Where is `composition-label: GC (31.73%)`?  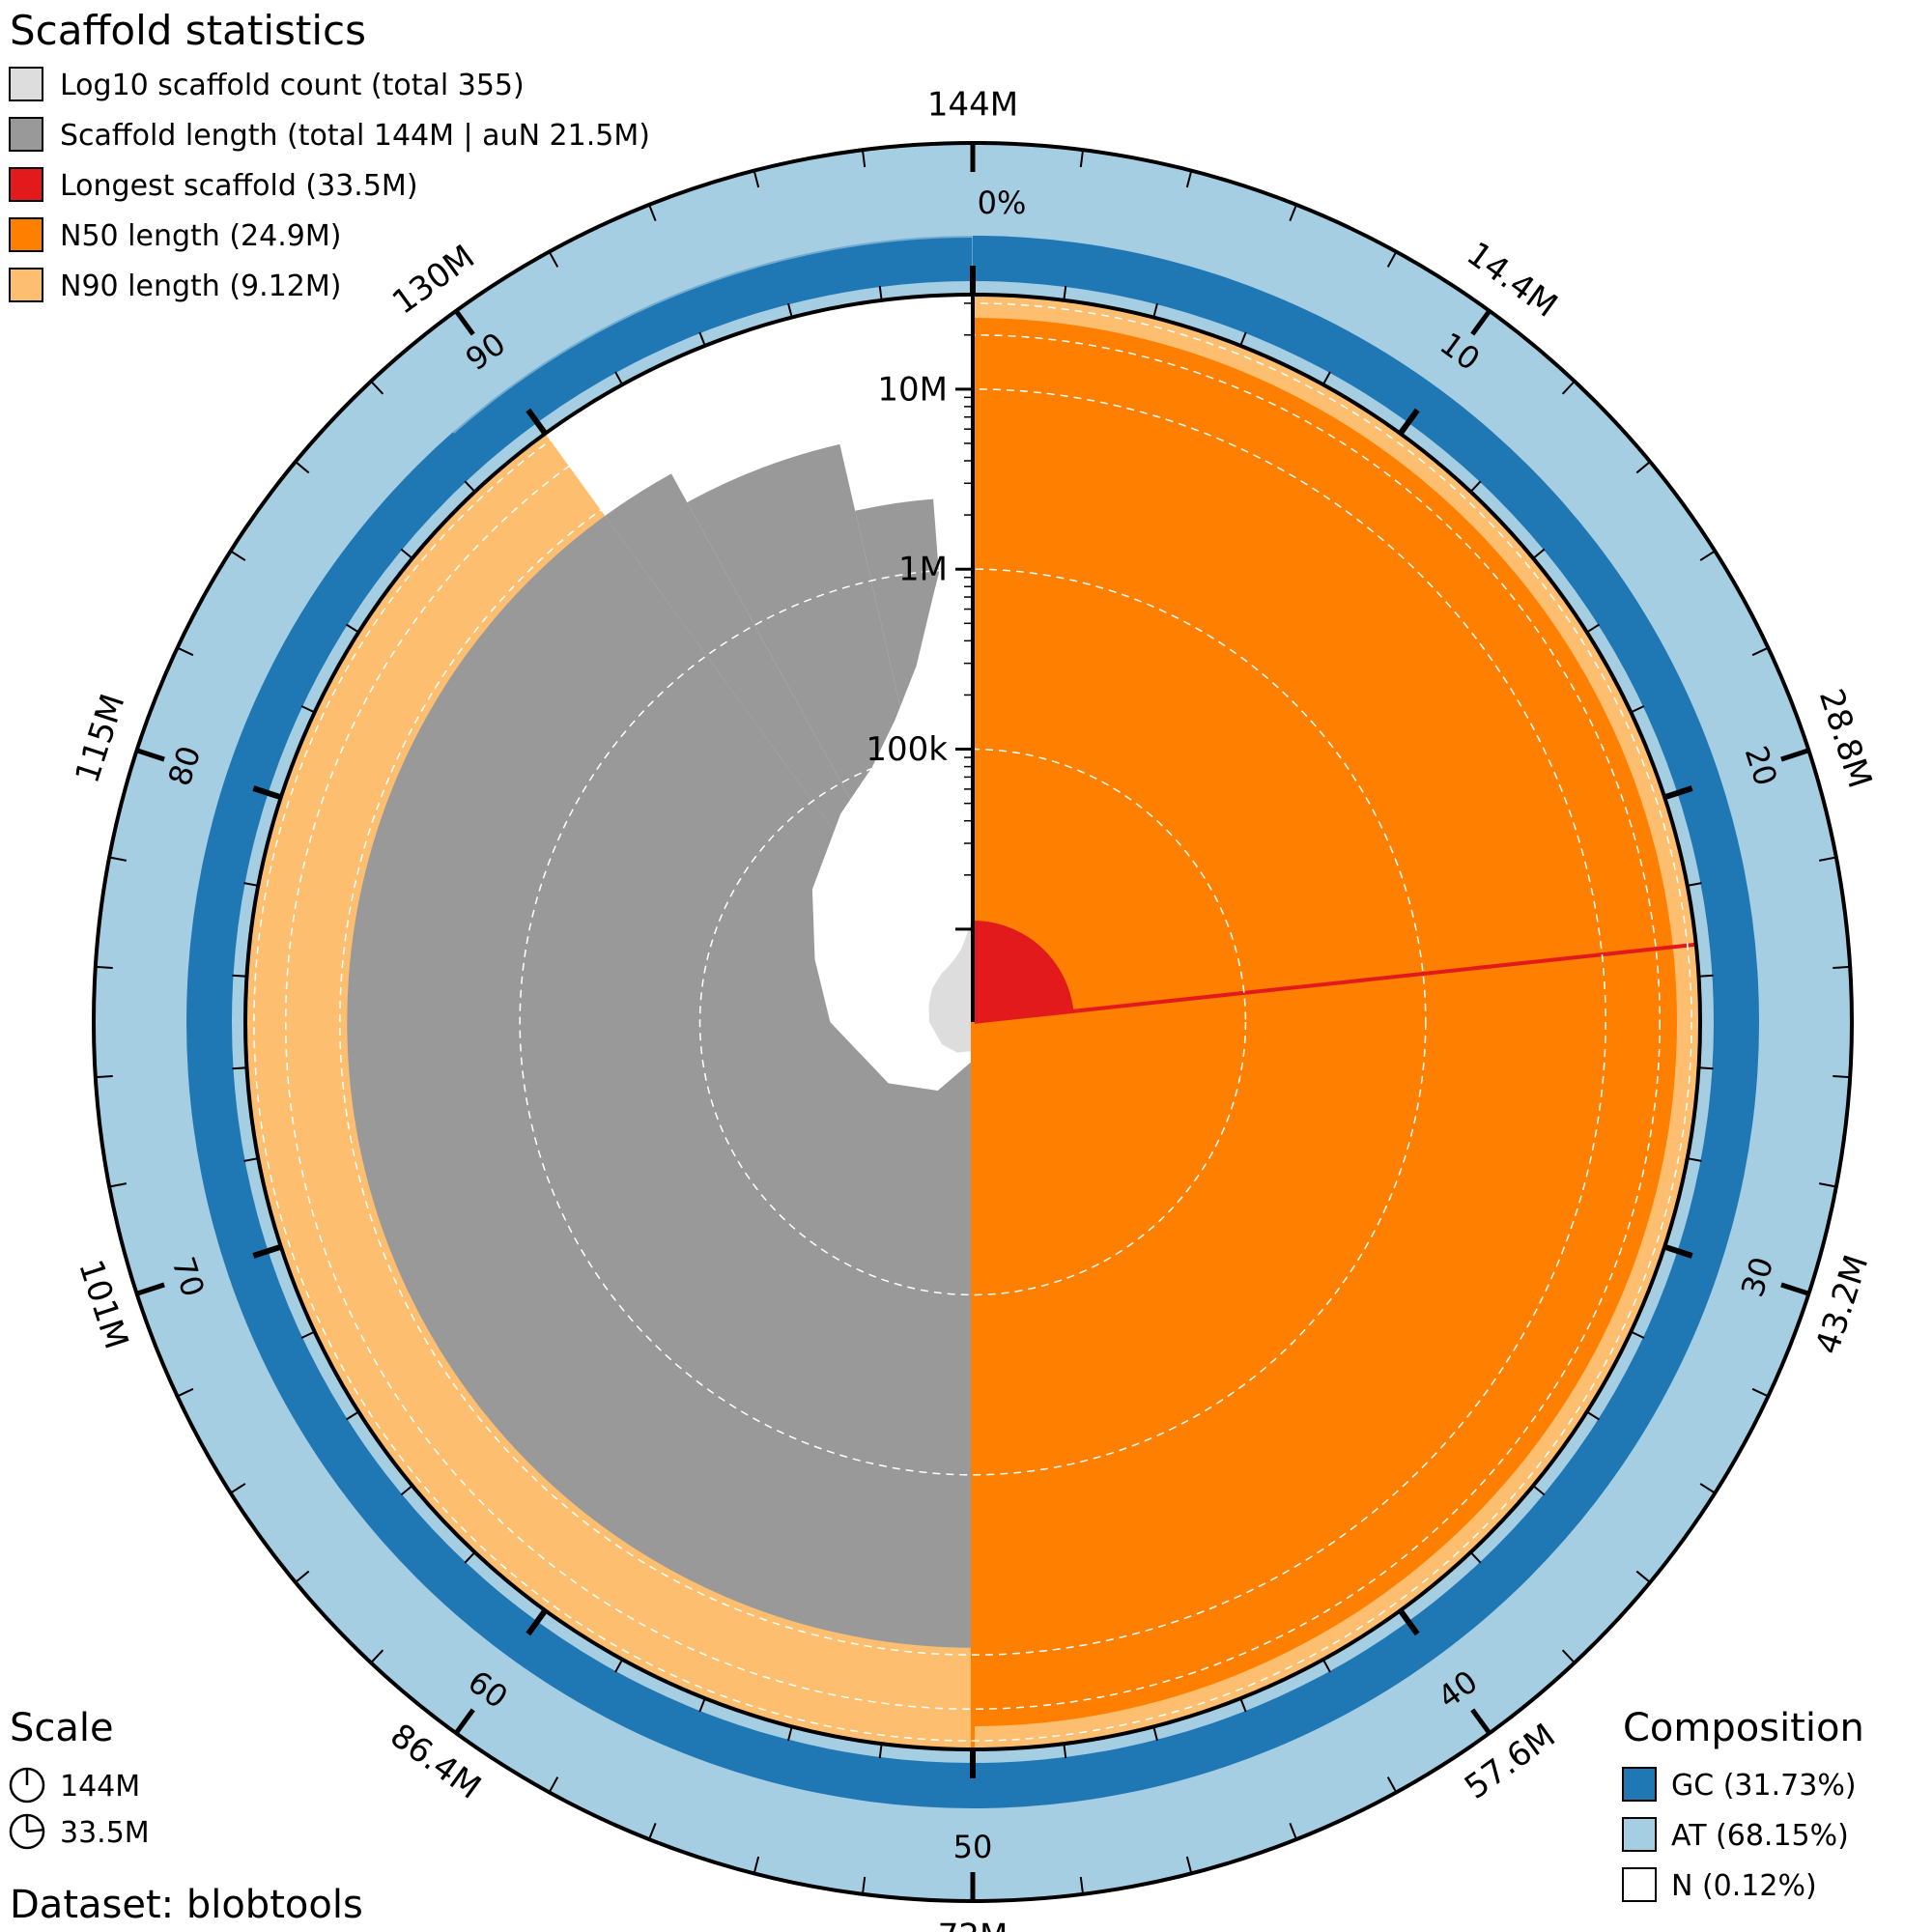
composition-label: GC (31.73%) is located at coordinates (1764, 1786).